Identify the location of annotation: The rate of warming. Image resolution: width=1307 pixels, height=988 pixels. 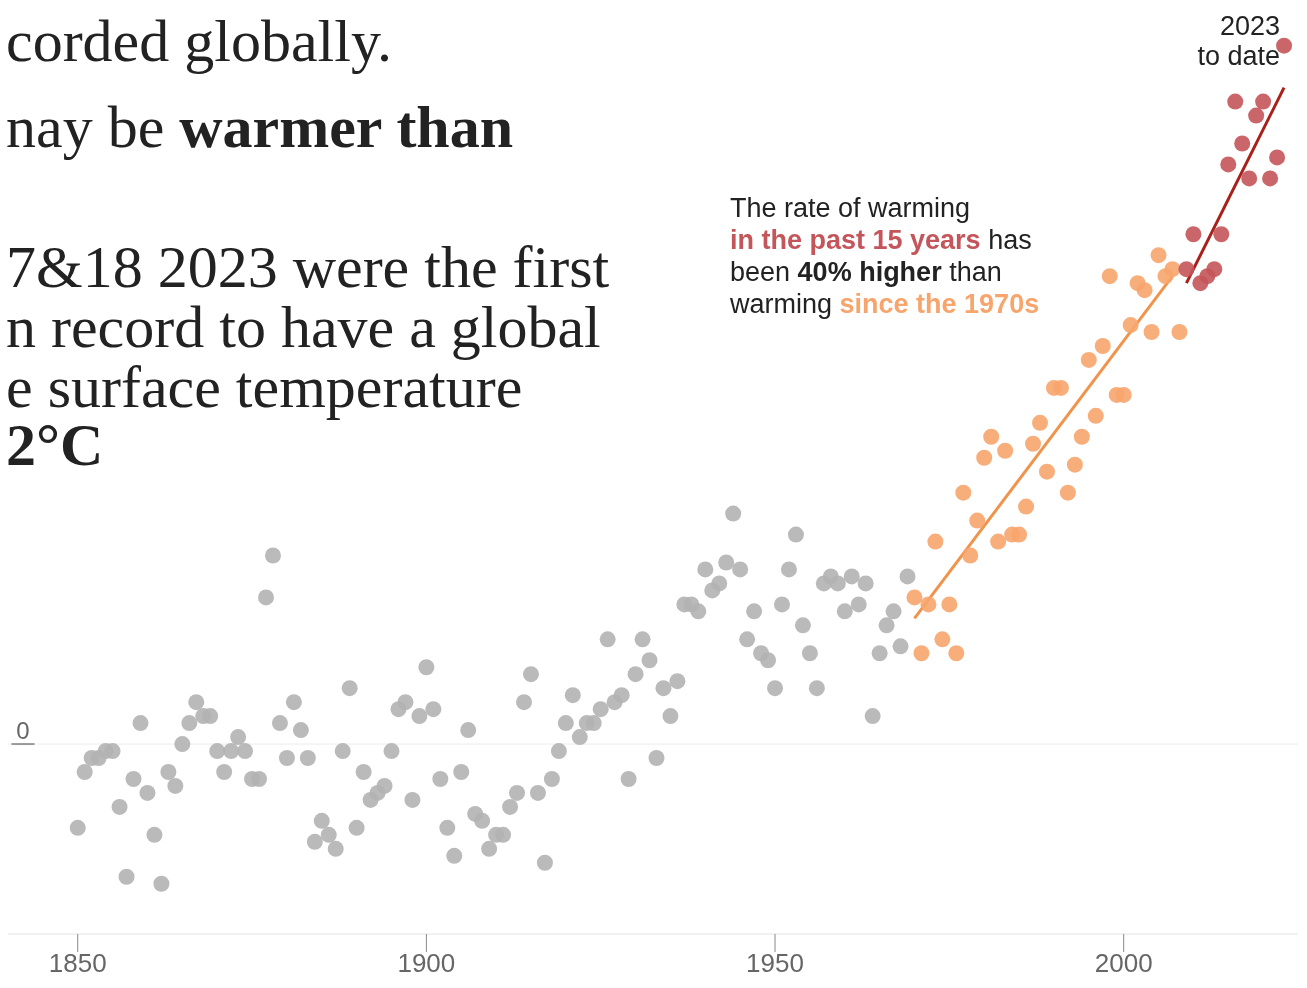
(850, 208).